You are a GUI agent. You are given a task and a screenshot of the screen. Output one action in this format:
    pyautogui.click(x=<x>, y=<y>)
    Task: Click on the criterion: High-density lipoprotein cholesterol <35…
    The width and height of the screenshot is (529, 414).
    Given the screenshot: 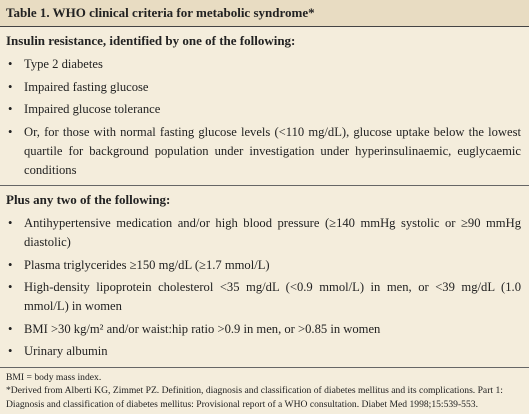 What is the action you would take?
    pyautogui.click(x=263, y=297)
    